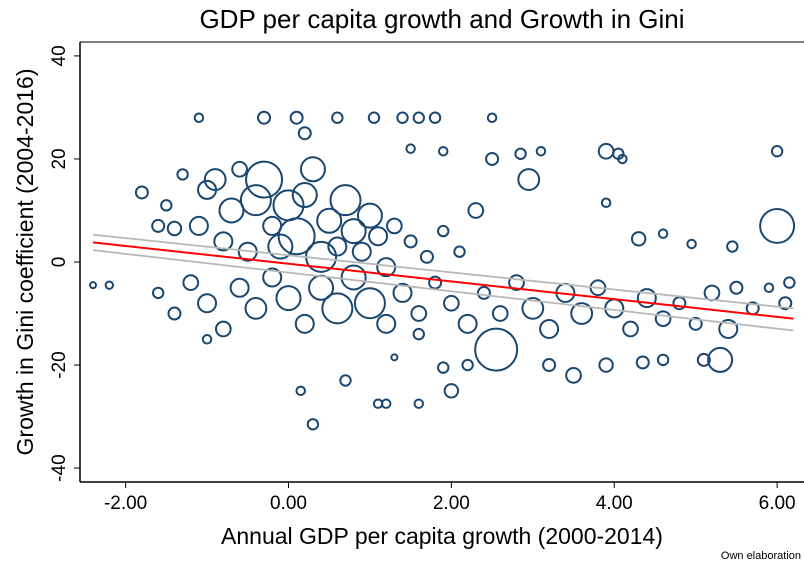  I want to click on x-tick-label: -2.00, so click(125, 503).